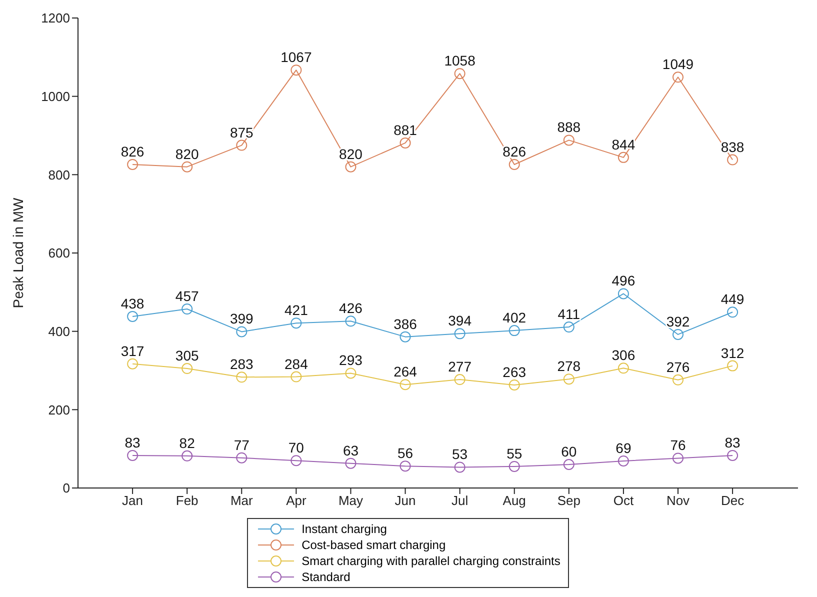 The image size is (817, 597). Describe the element at coordinates (624, 448) in the screenshot. I see `data-label: 69` at that location.